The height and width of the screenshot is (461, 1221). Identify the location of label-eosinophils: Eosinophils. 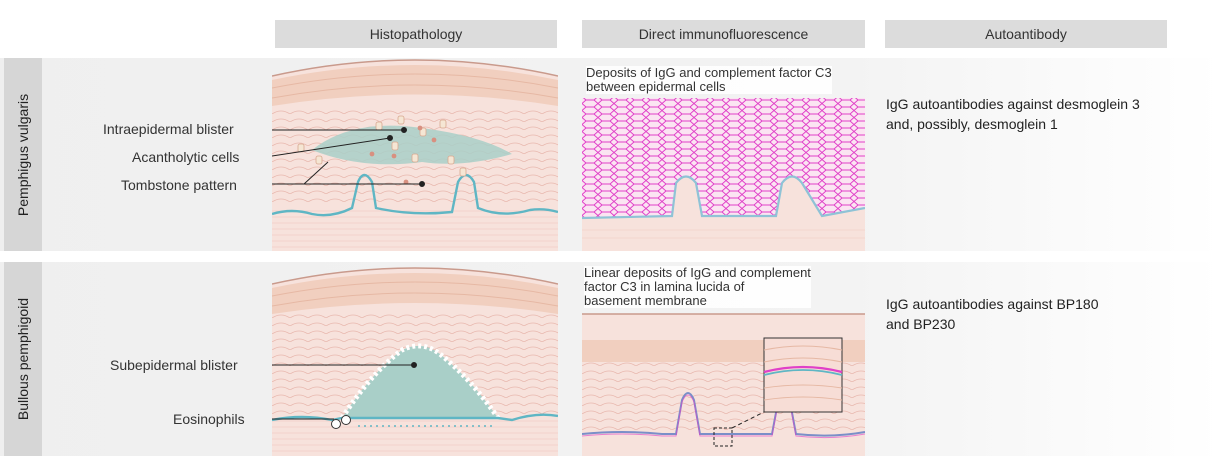
(209, 419).